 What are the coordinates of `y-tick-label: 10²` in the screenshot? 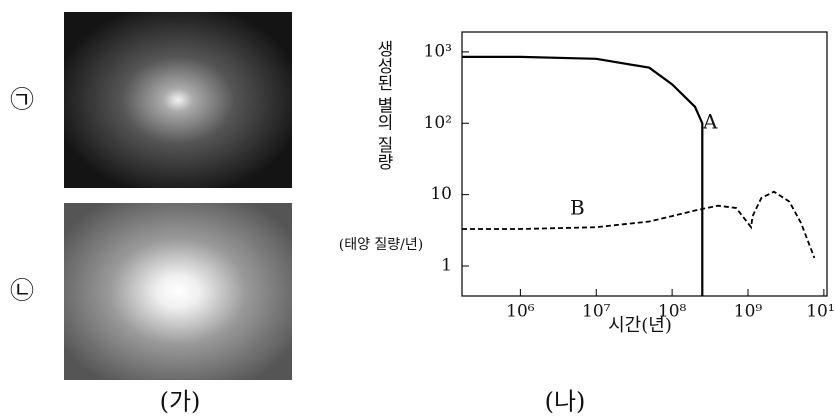 It's located at (438, 123).